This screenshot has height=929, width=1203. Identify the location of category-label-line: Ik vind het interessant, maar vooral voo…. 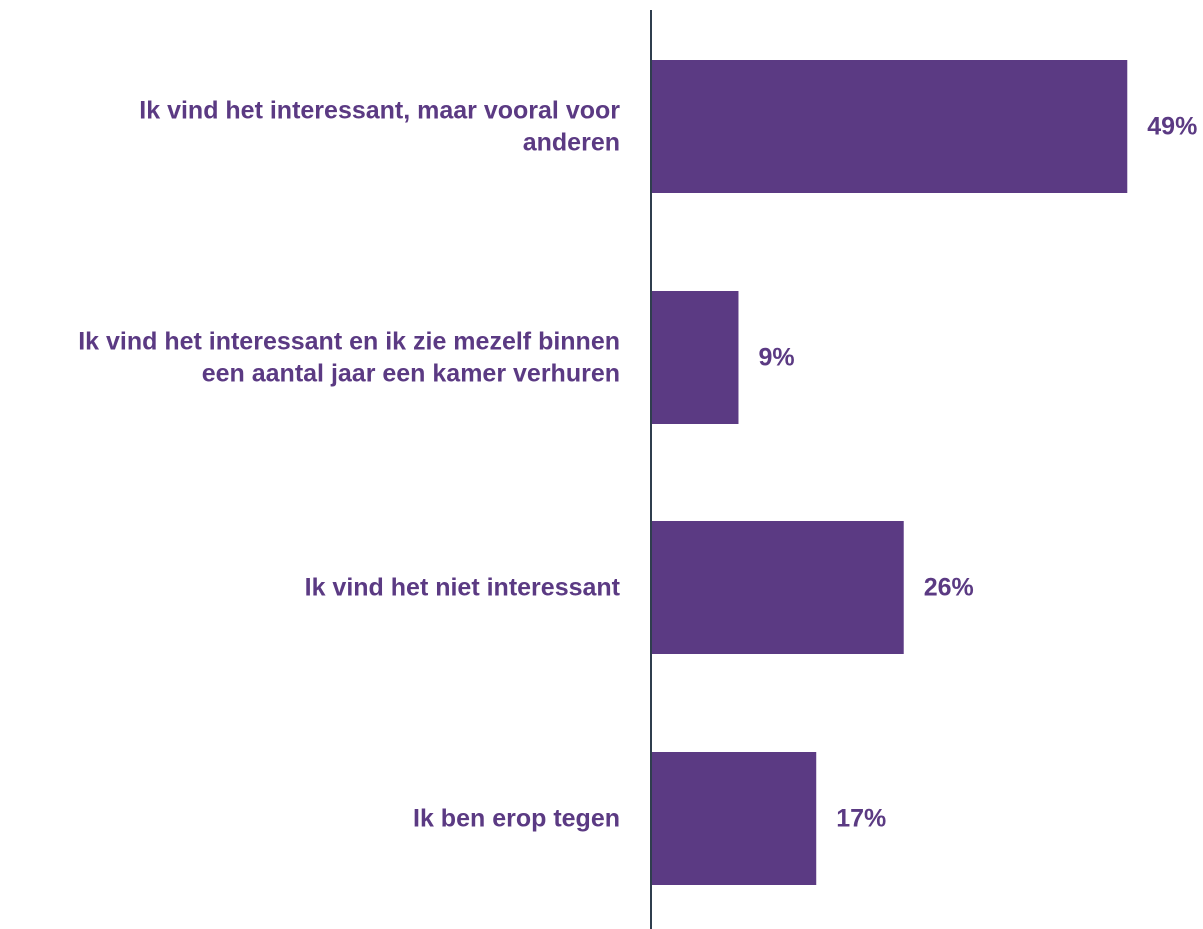
(379, 111).